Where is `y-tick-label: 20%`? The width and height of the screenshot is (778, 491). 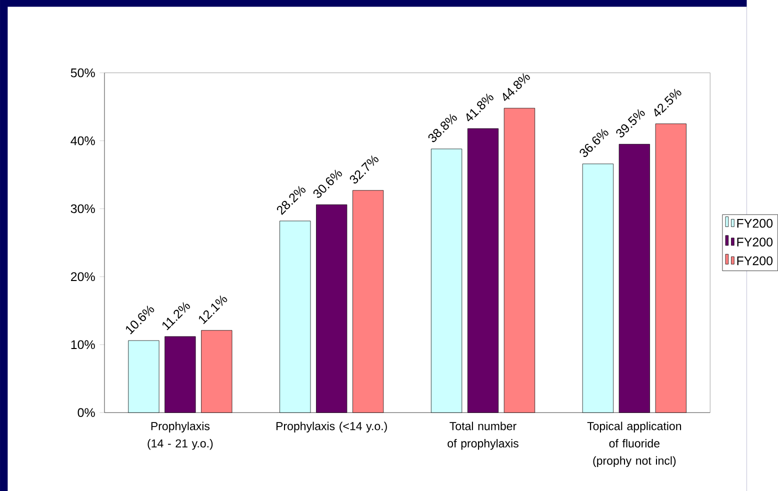
y-tick-label: 20% is located at coordinates (82, 276).